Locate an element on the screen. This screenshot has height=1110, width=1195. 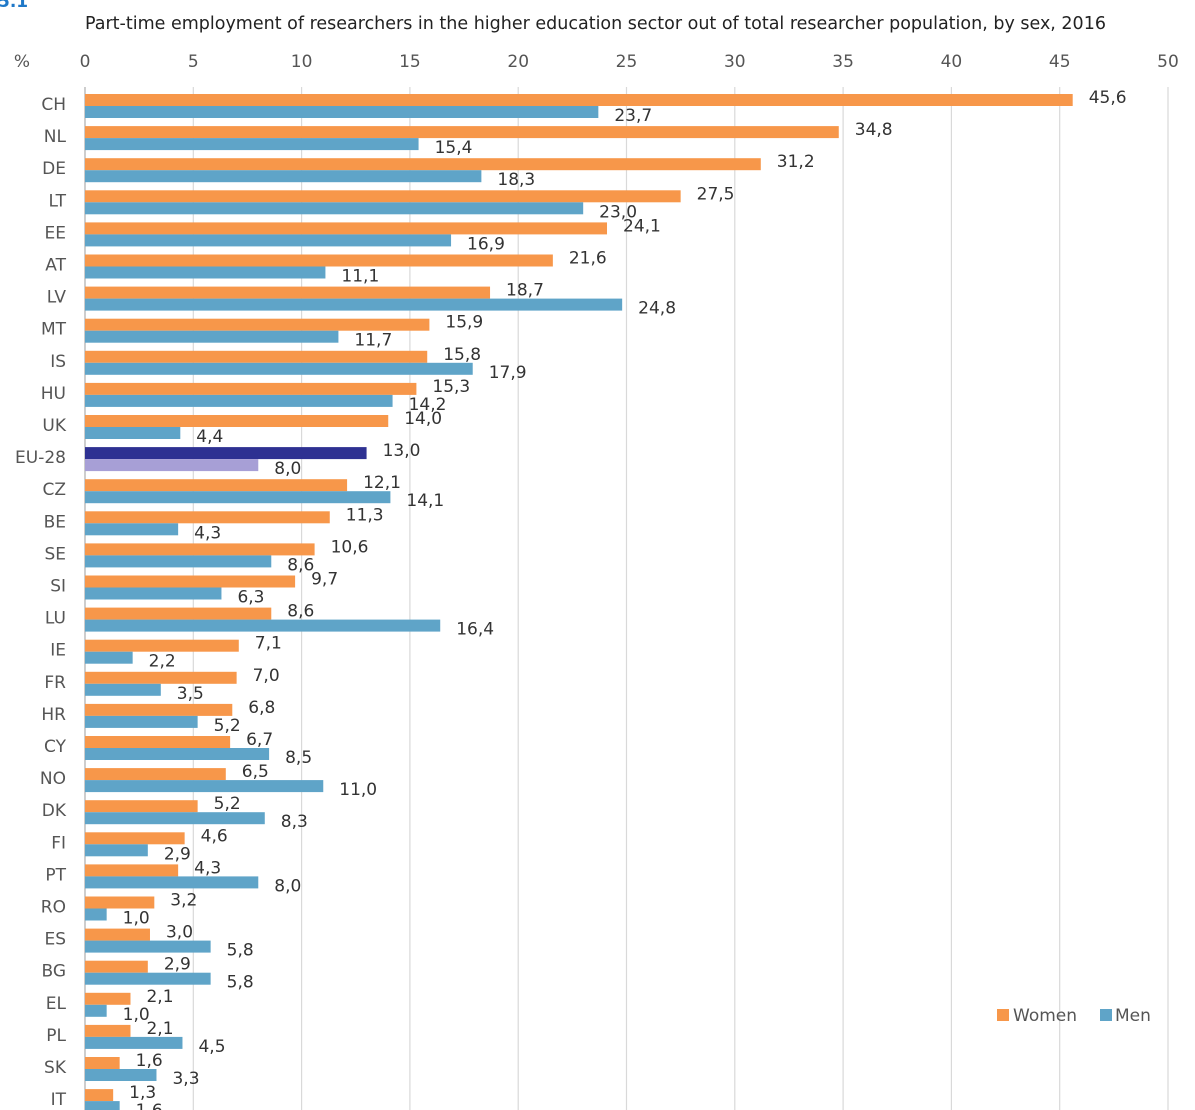
data-label-women: 31,2 is located at coordinates (796, 162).